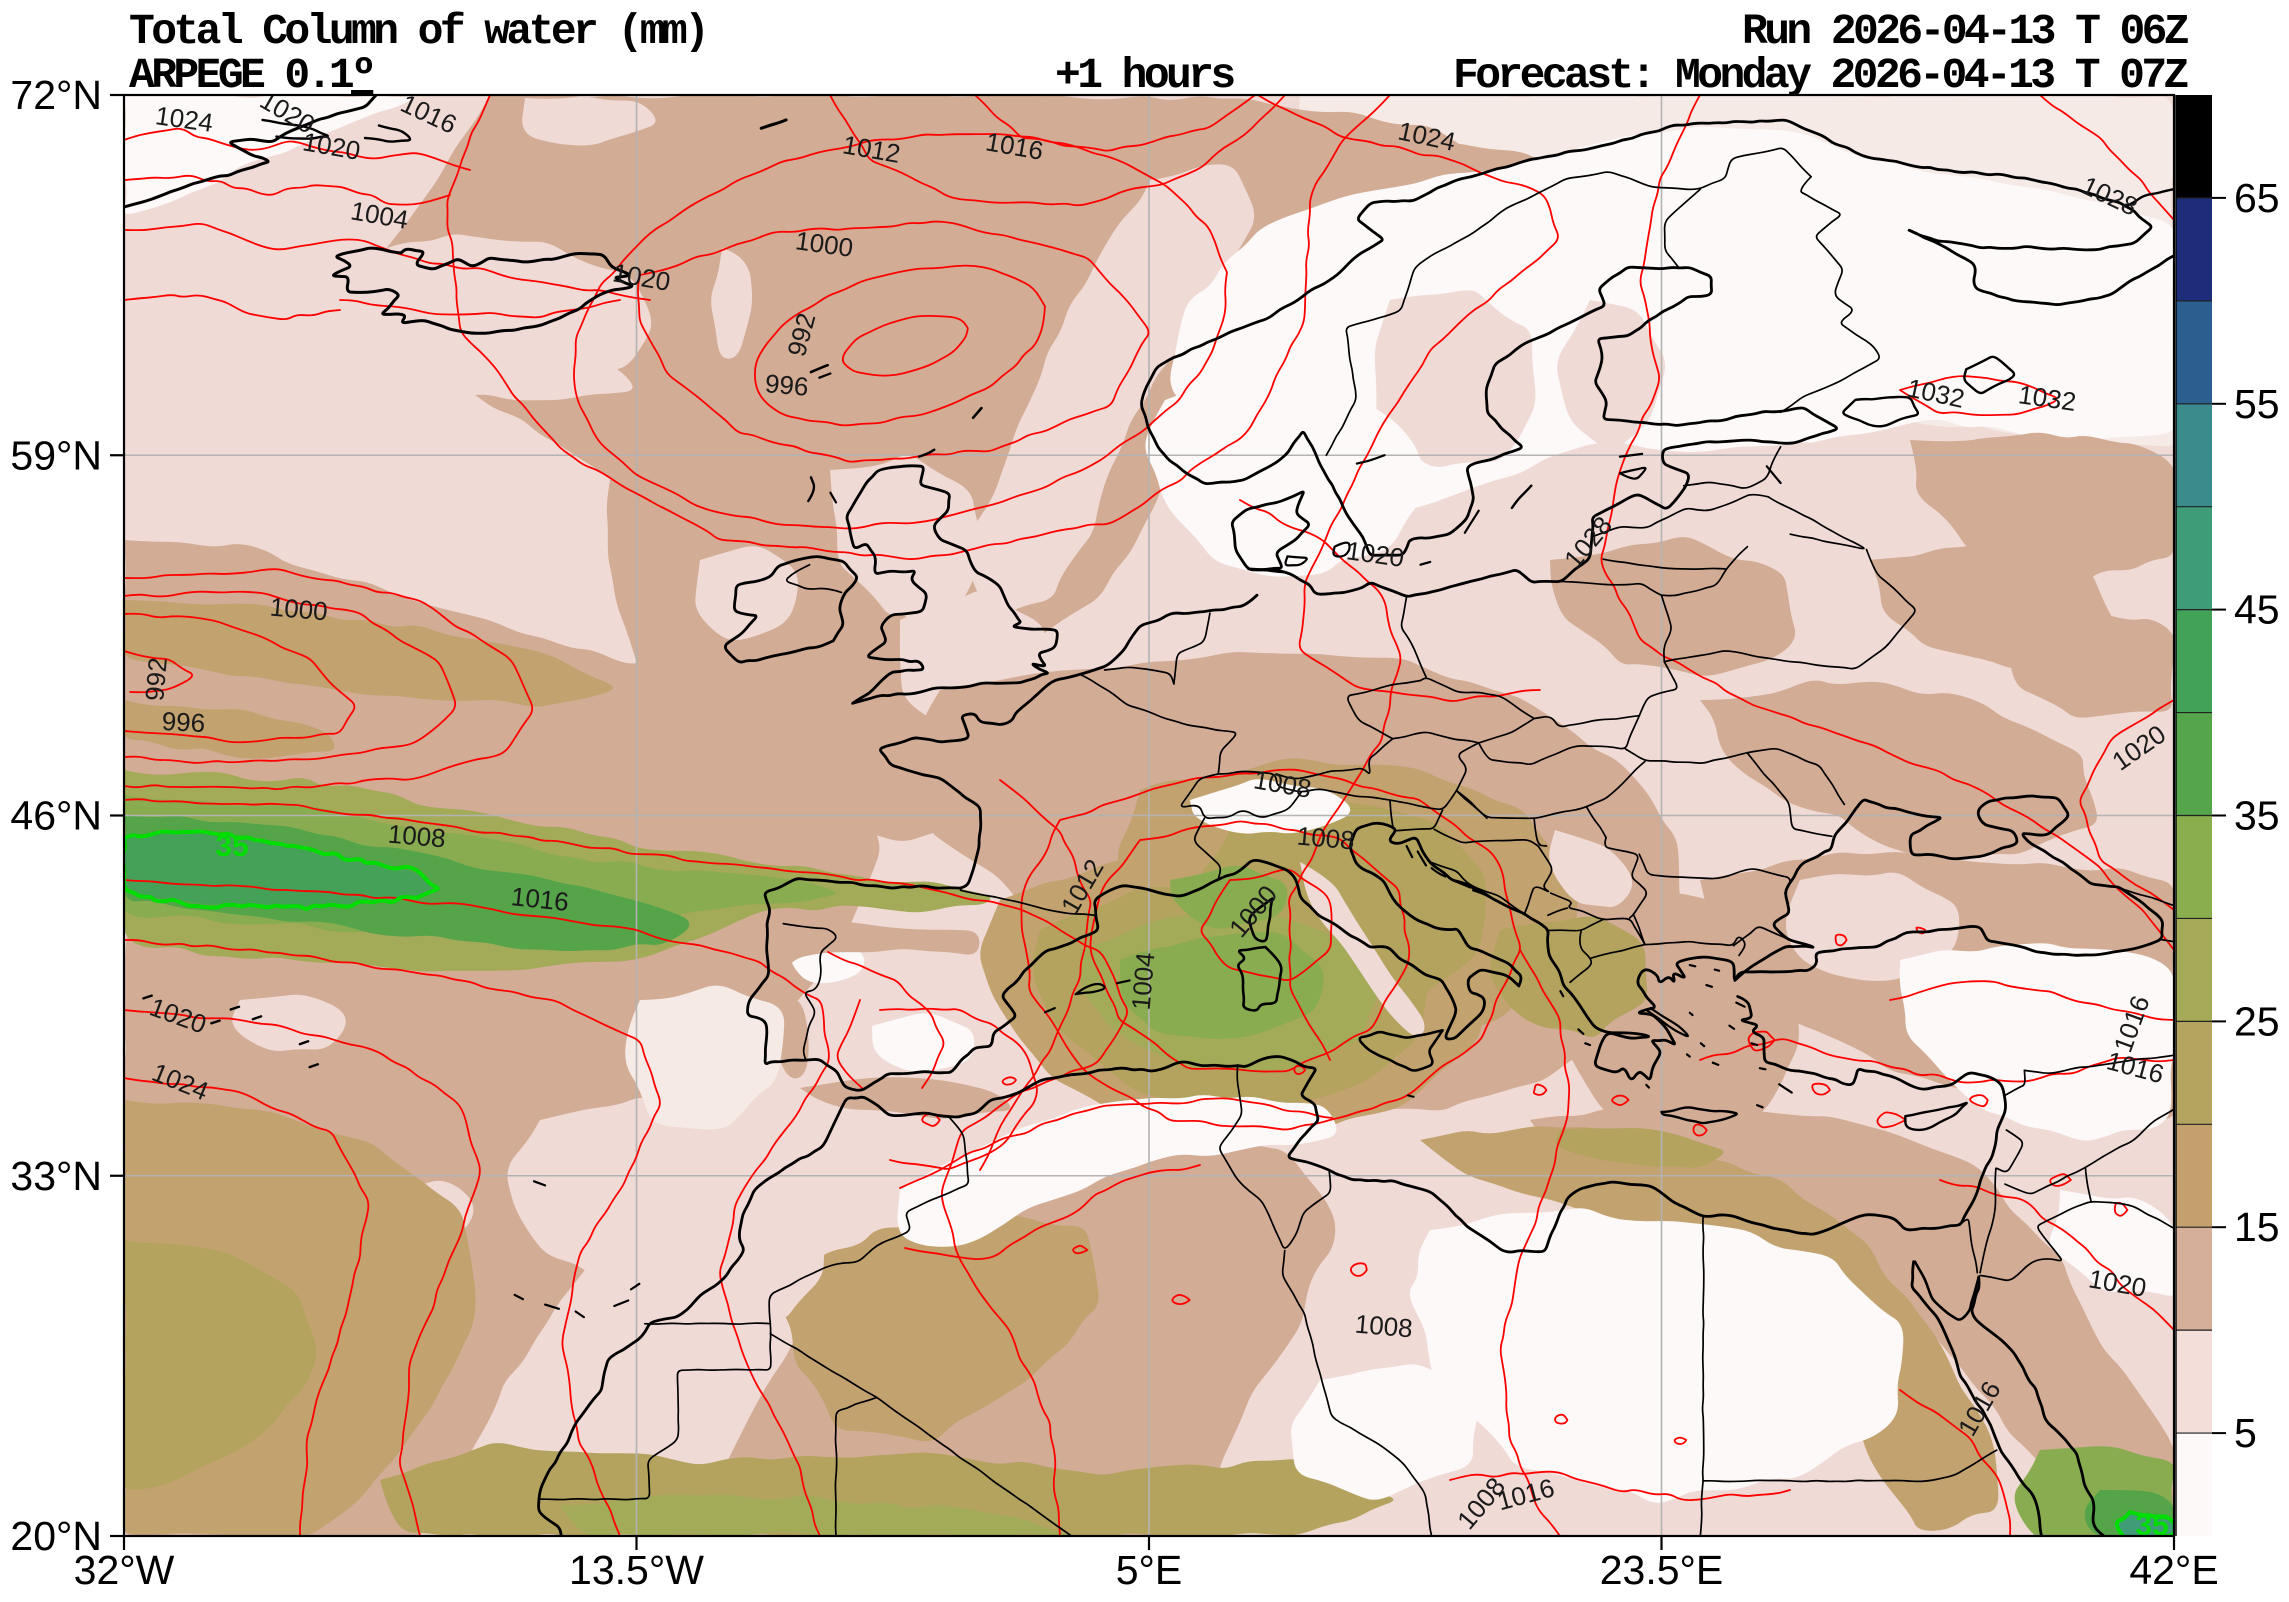 The height and width of the screenshot is (1602, 2289). I want to click on svg-text: 72°N, so click(56, 95).